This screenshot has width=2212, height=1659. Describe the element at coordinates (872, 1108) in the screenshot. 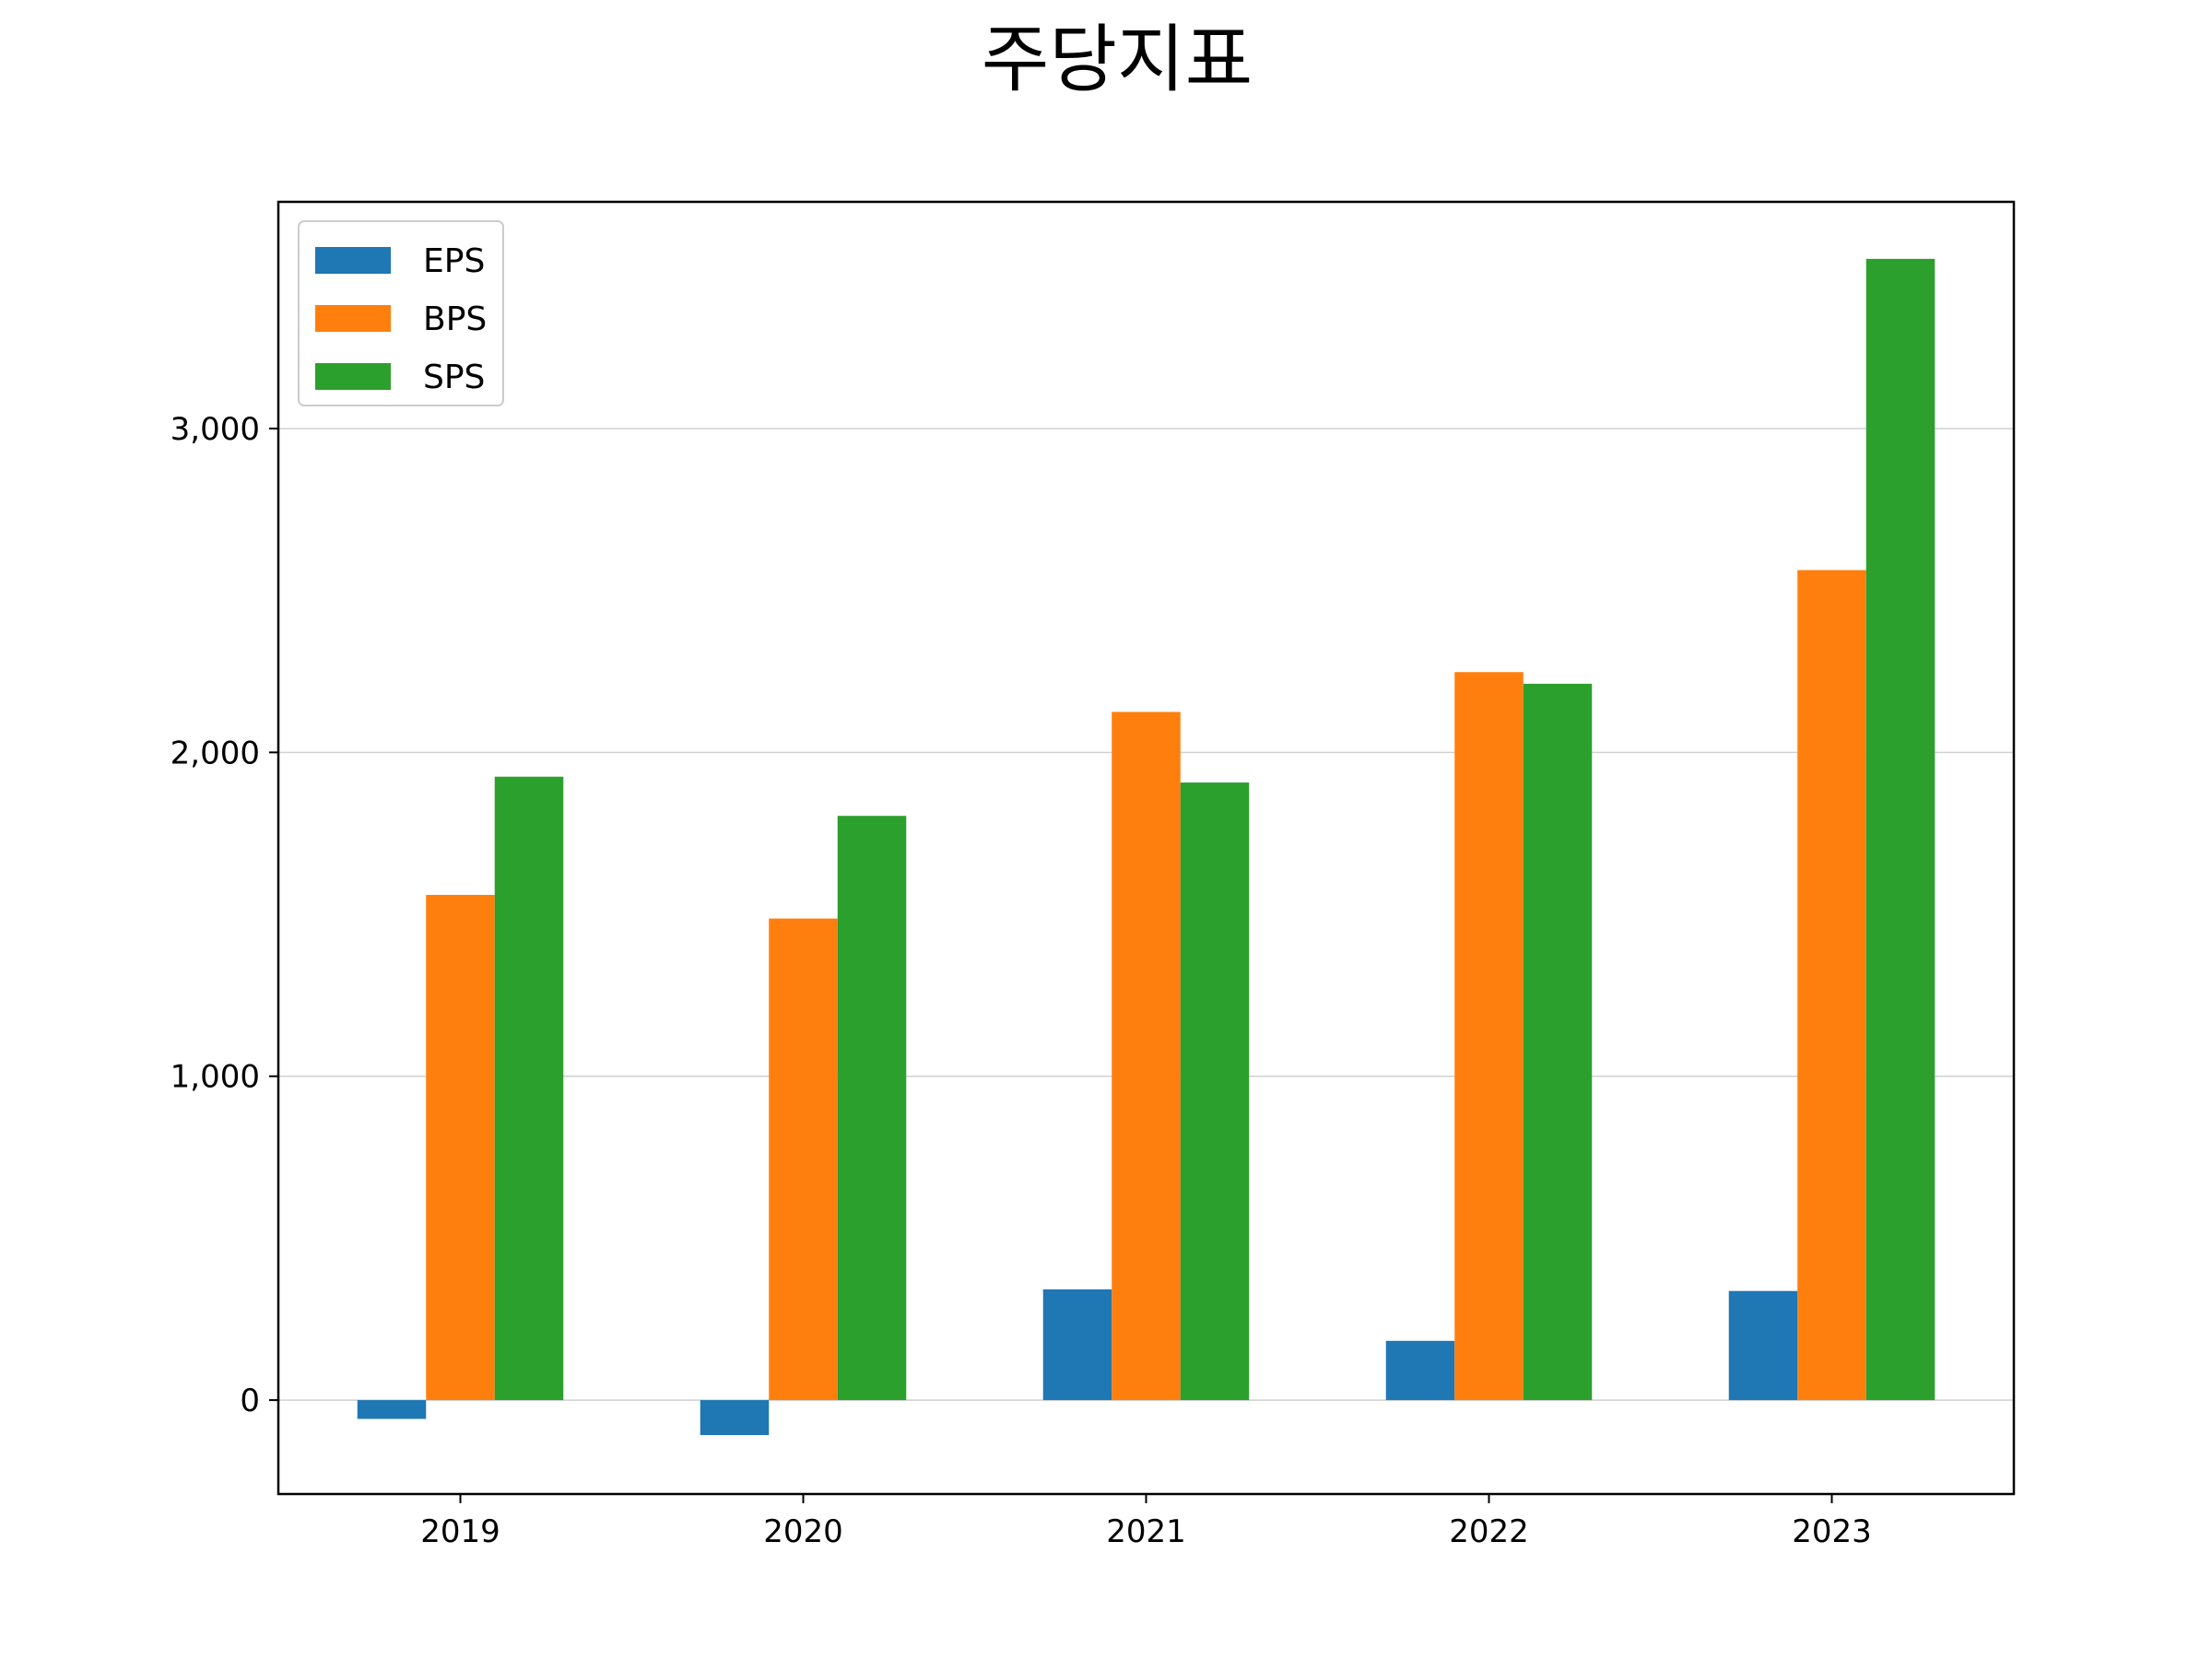

I see `bar-sps-2020` at that location.